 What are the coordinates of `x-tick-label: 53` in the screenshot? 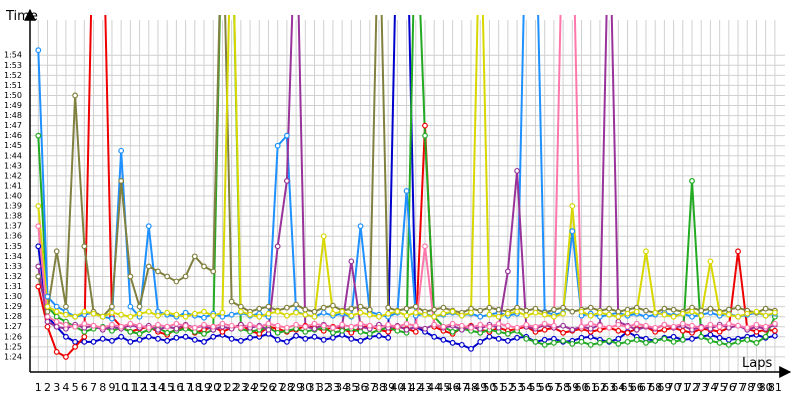 It's located at (517, 387).